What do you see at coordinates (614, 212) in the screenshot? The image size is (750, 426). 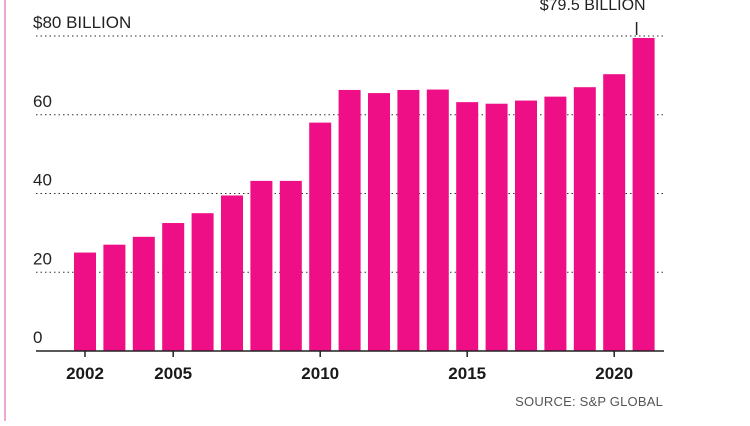 I see `bar-2020` at bounding box center [614, 212].